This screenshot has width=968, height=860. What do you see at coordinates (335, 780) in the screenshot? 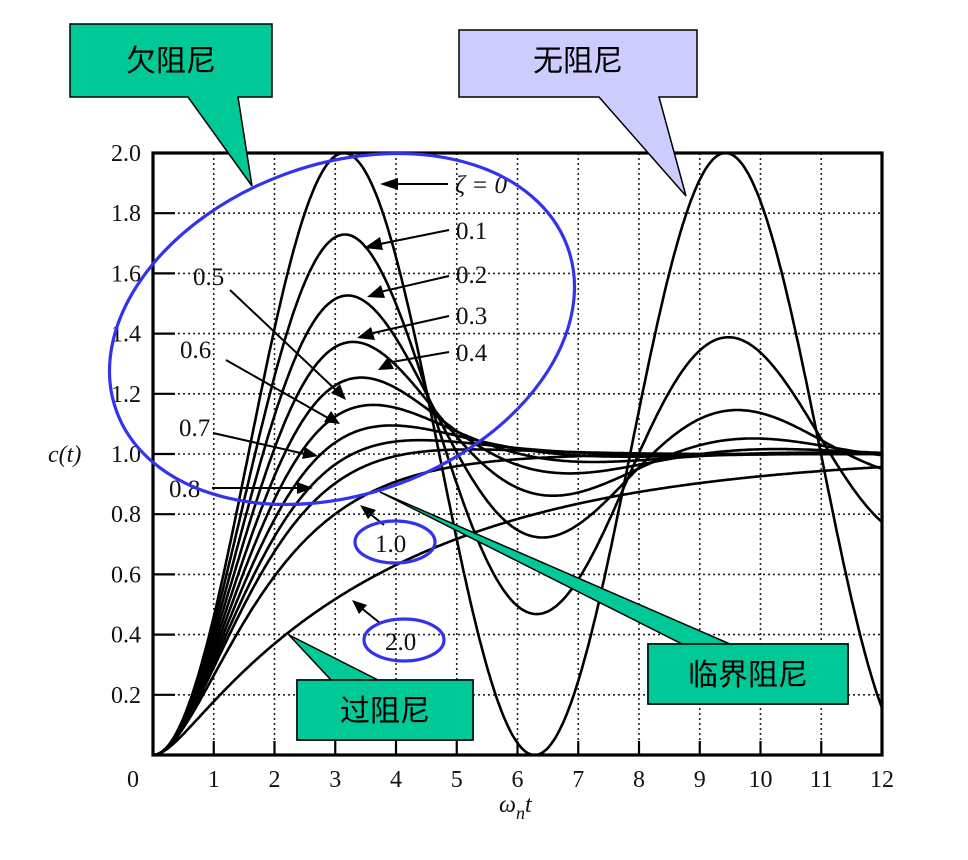
I see `x-tick-label: 3` at bounding box center [335, 780].